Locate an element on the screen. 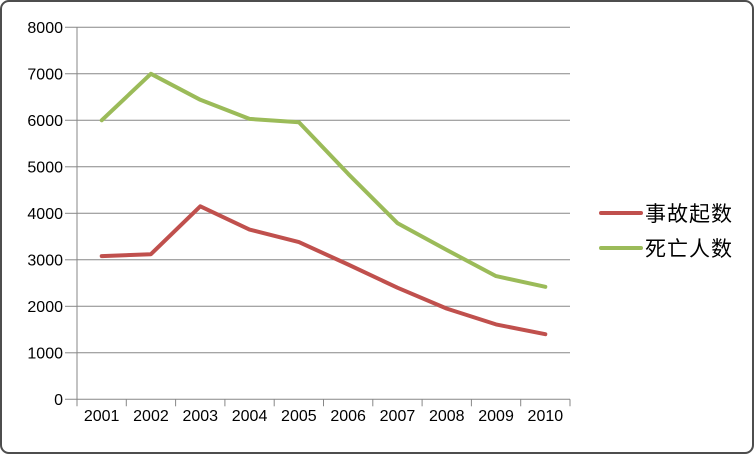  legend-line-swatch-deaths is located at coordinates (621, 247).